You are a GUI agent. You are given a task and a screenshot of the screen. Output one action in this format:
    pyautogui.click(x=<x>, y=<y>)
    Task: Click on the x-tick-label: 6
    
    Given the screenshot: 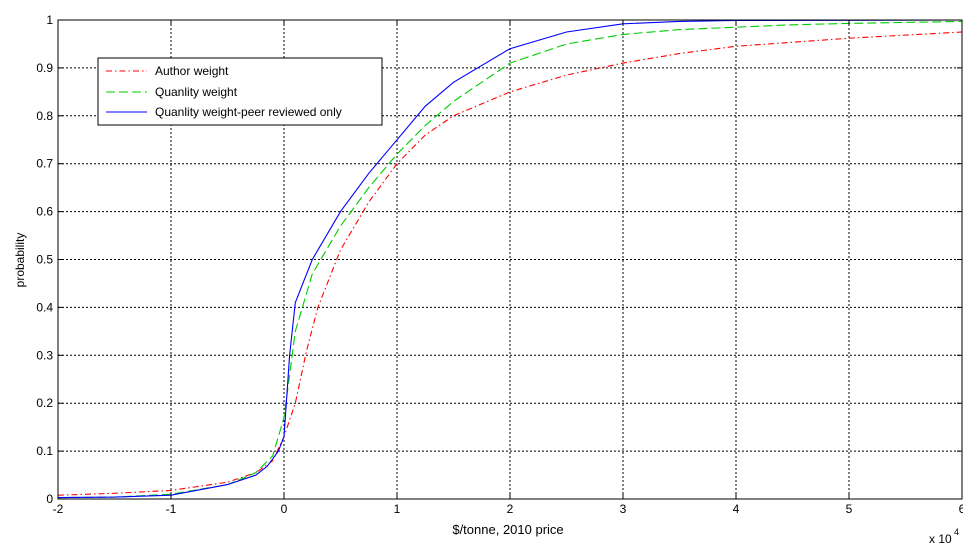 What is the action you would take?
    pyautogui.click(x=961, y=509)
    